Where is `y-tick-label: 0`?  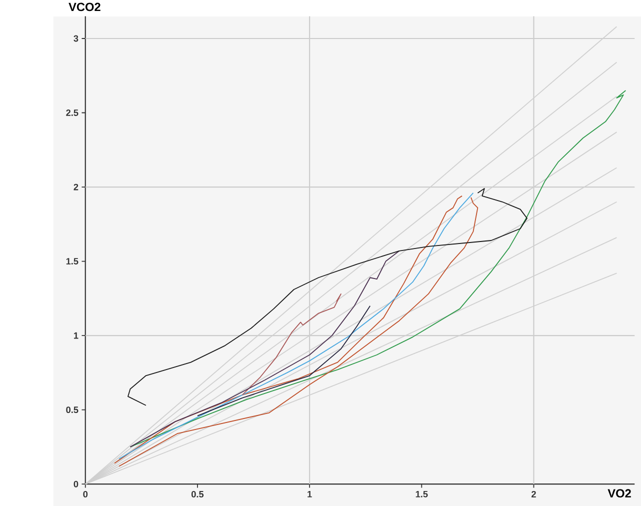
y-tick-label: 0 is located at coordinates (76, 484).